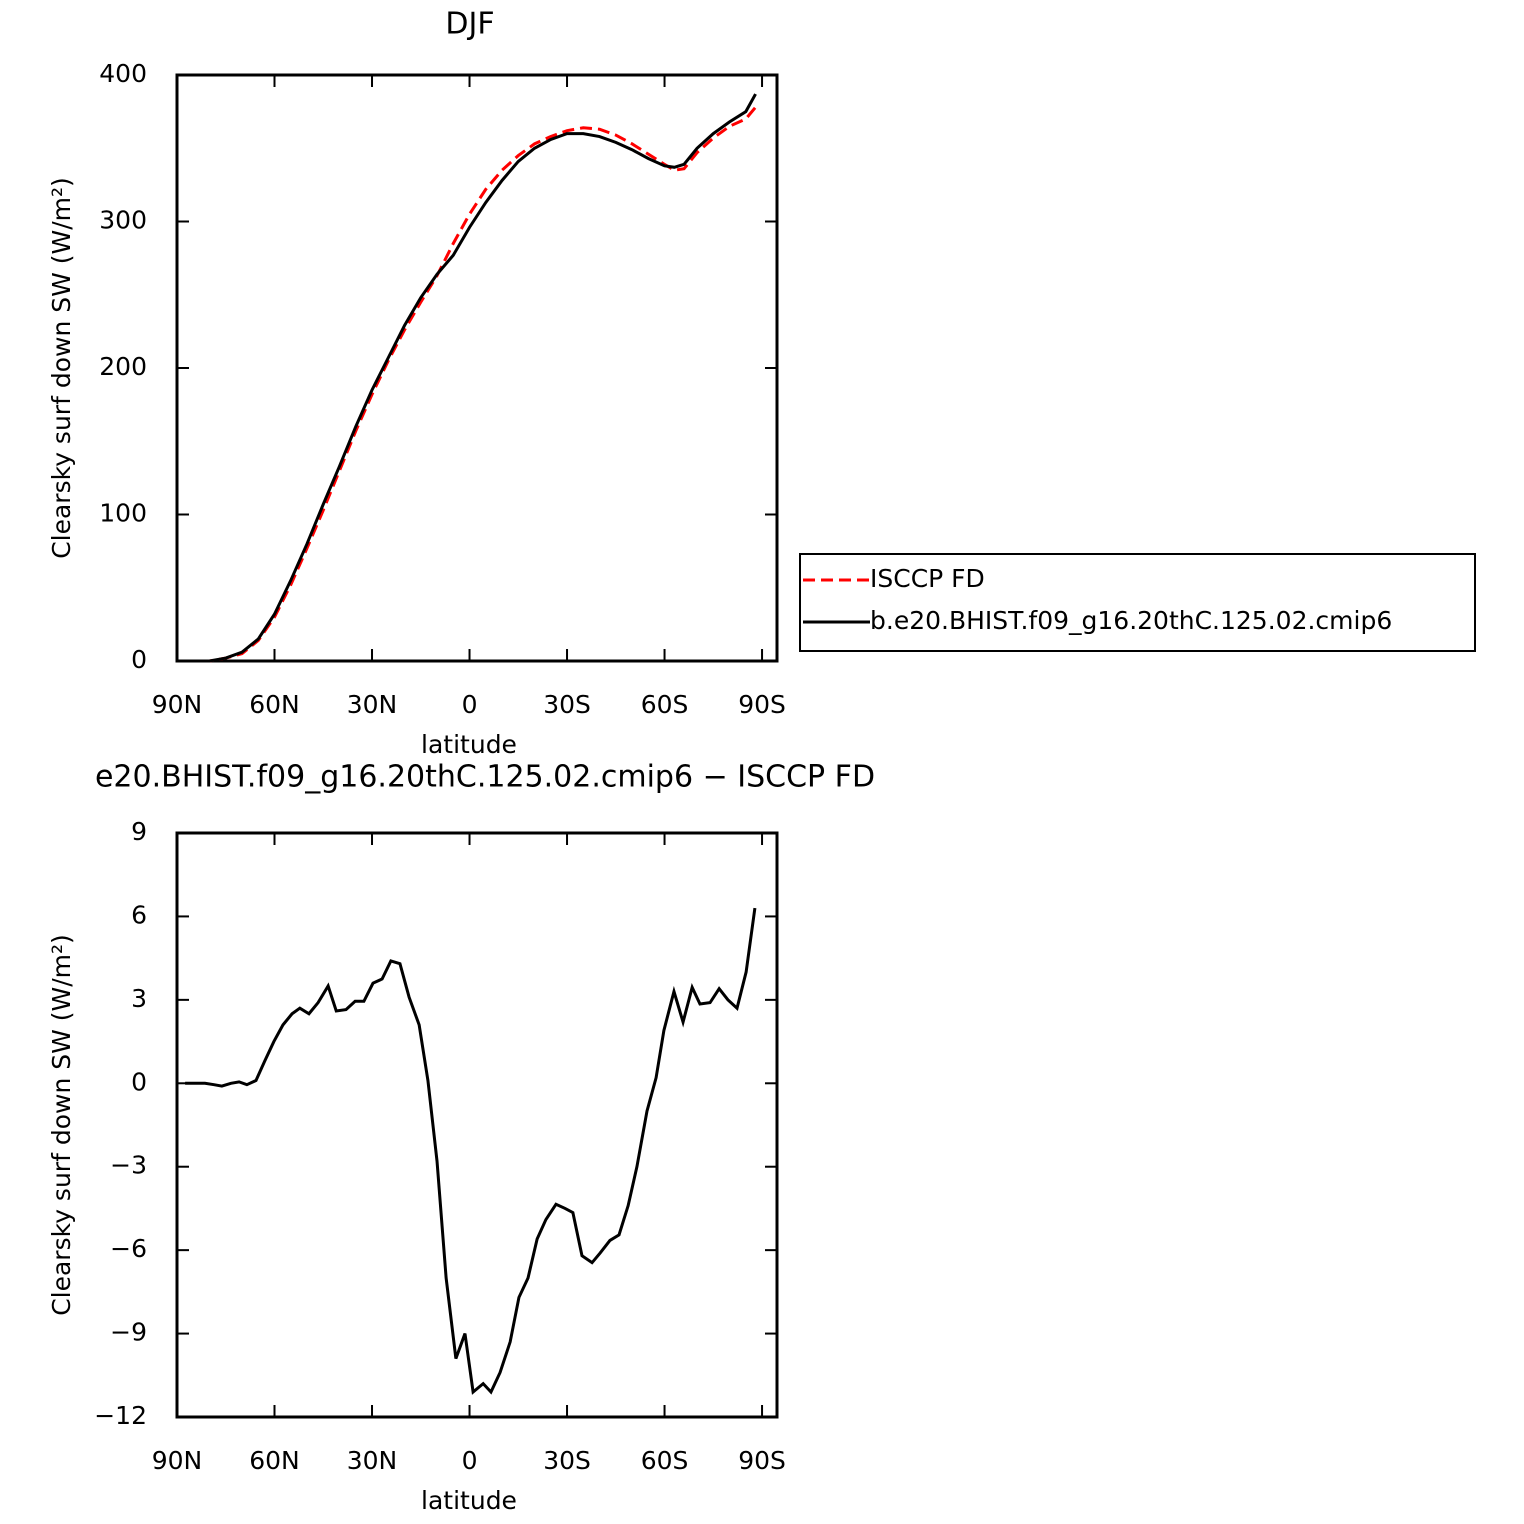  Describe the element at coordinates (120, 1415) in the screenshot. I see `y-tick-label: −12` at that location.